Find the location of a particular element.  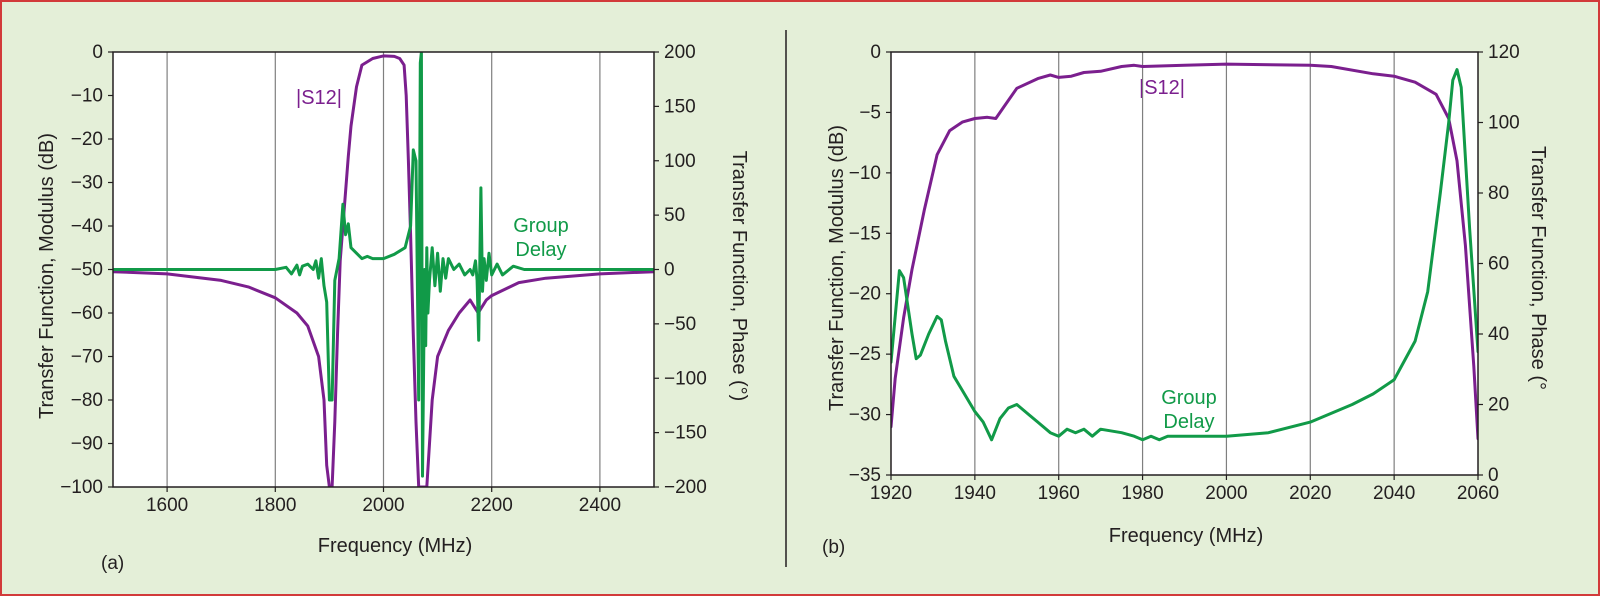

x-tick-label: 1800 is located at coordinates (275, 505).